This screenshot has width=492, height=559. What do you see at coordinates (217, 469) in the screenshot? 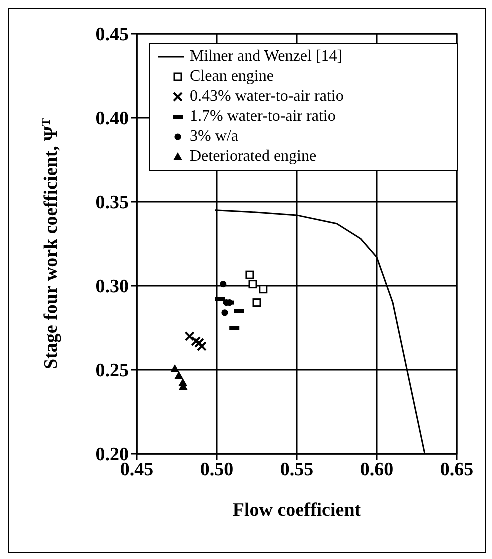
I see `x-tick-label: 0.50` at bounding box center [217, 469].